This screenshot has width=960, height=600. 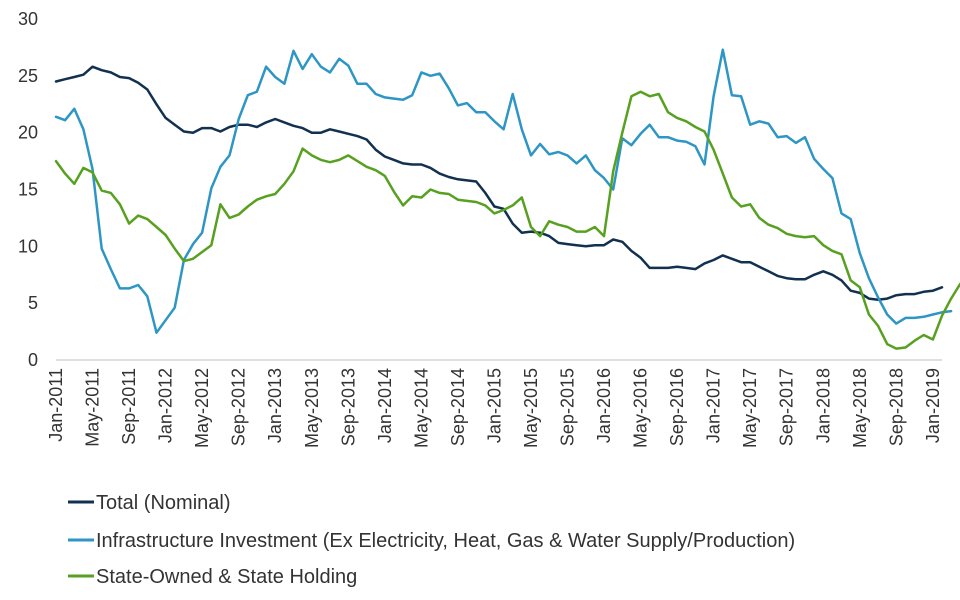 What do you see at coordinates (531, 408) in the screenshot?
I see `x-tick-label: May-2015` at bounding box center [531, 408].